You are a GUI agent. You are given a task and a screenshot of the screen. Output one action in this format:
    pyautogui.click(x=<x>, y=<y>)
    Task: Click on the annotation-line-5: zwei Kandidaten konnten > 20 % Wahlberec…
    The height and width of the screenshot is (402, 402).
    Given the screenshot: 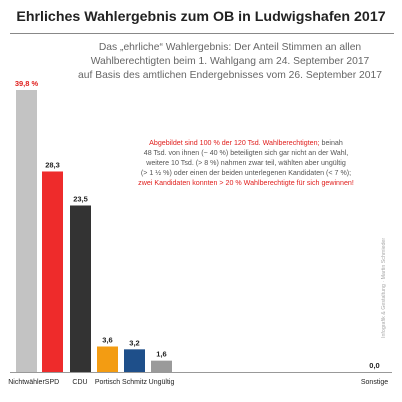 What is the action you would take?
    pyautogui.click(x=246, y=183)
    